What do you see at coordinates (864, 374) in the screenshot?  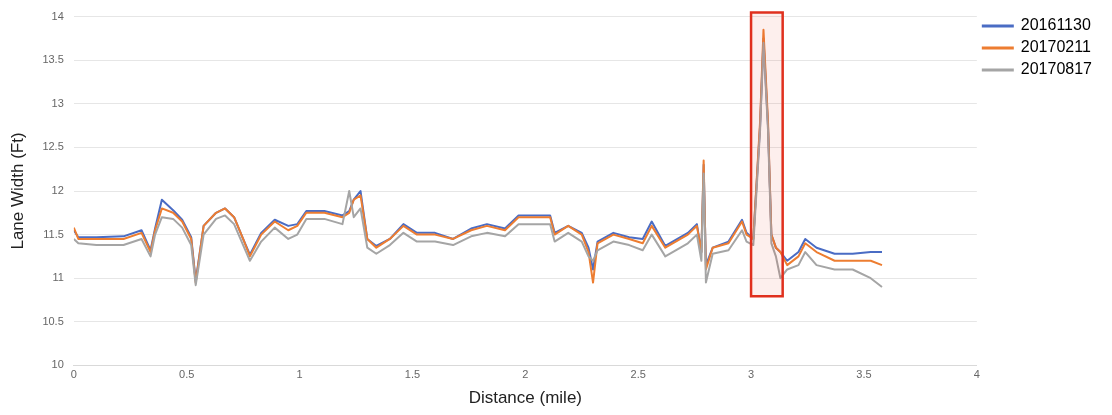 I see `x-tick-label: 3.5` at bounding box center [864, 374].